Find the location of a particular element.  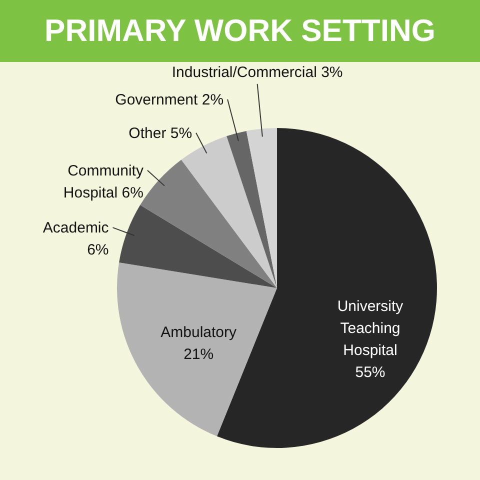

data-label: 21% is located at coordinates (199, 355).